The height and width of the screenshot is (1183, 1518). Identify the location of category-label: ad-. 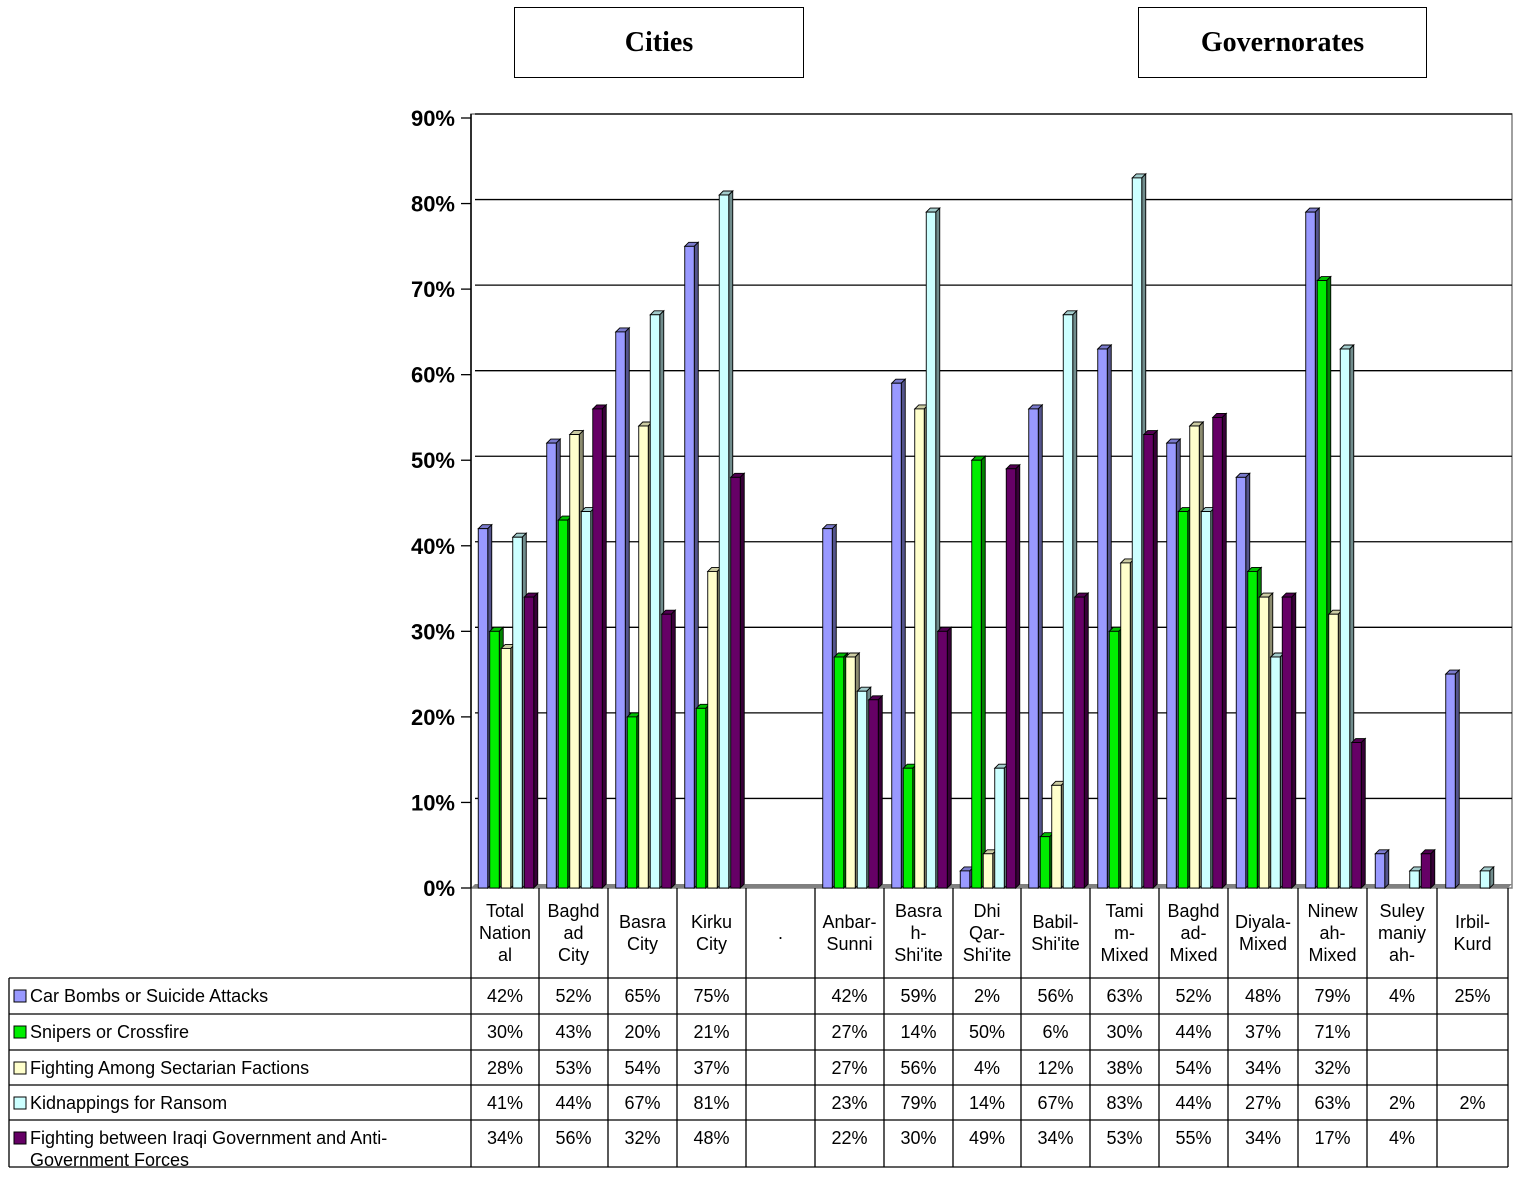
(1193, 933).